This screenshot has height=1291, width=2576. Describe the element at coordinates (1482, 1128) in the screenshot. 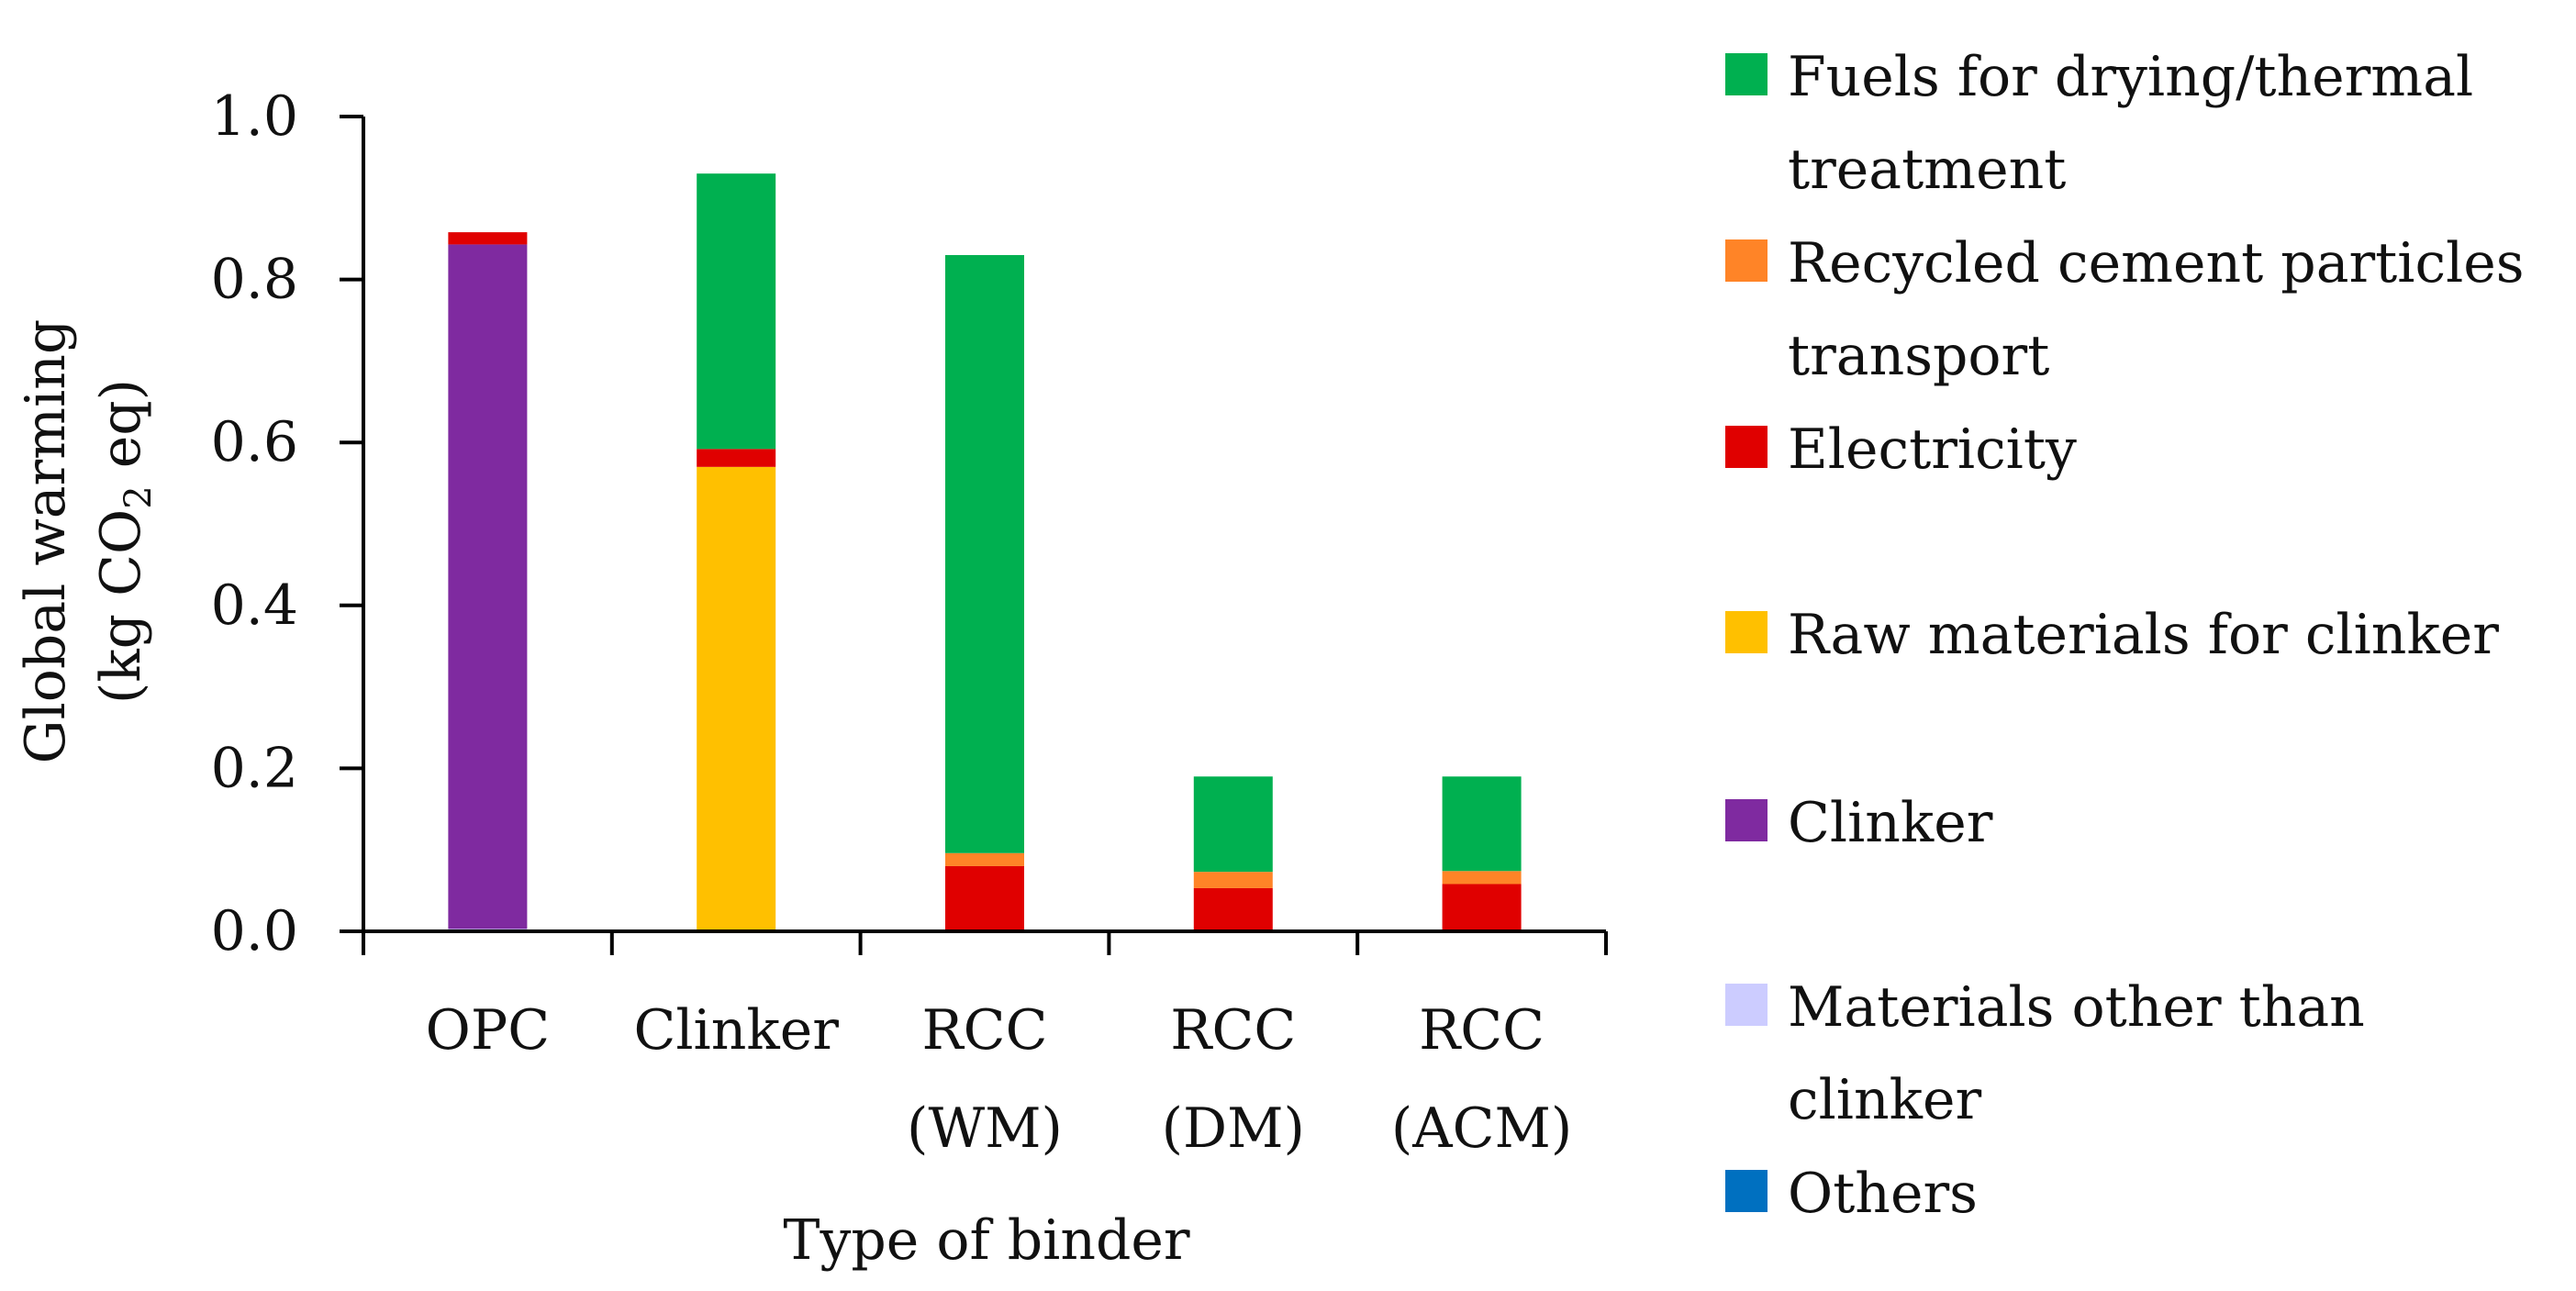

I see `x-tick-label-4-line2: (ACM)` at that location.